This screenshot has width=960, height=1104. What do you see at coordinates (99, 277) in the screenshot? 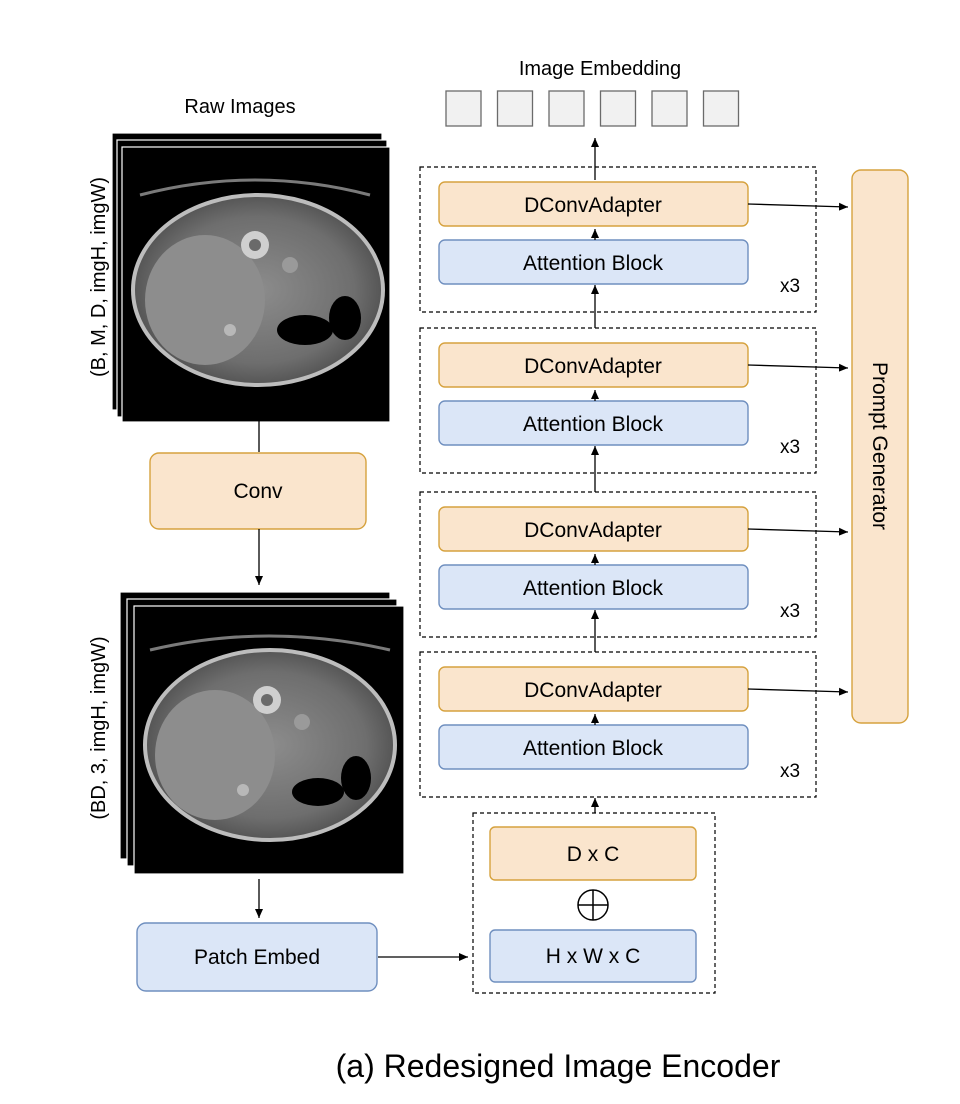
I see `raw-images-shape-label: (B, M, D, imgH, imgW)` at bounding box center [99, 277].